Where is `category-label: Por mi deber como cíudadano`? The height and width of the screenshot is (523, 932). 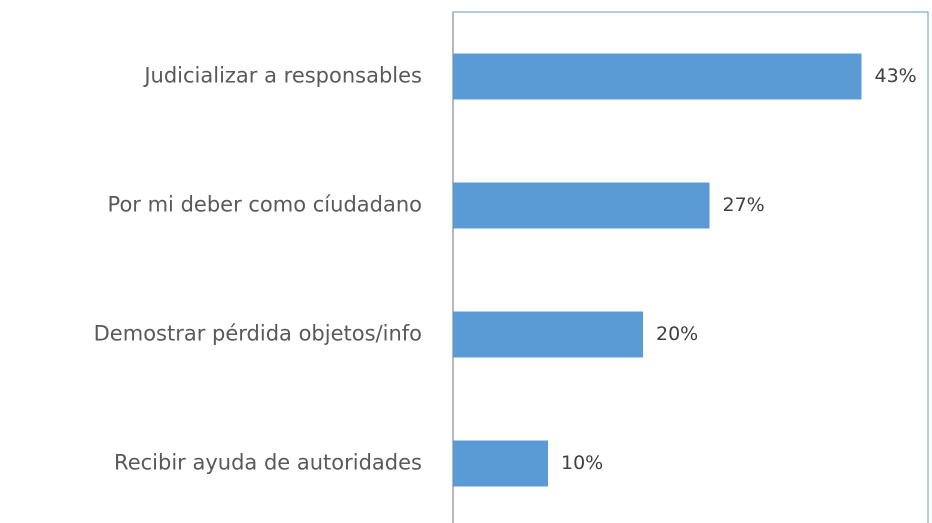
category-label: Por mi deber como cíudadano is located at coordinates (265, 205).